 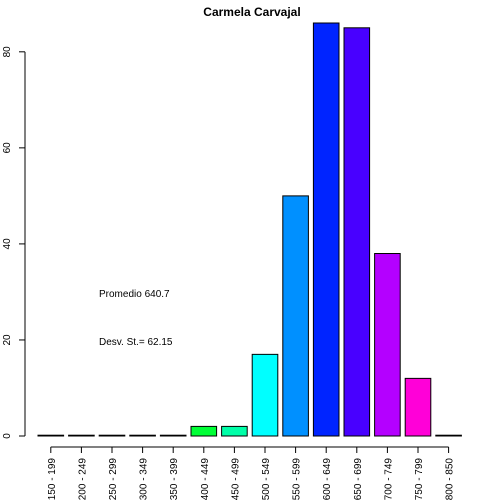 I want to click on x-tick-label: 250 - 299, so click(x=113, y=479).